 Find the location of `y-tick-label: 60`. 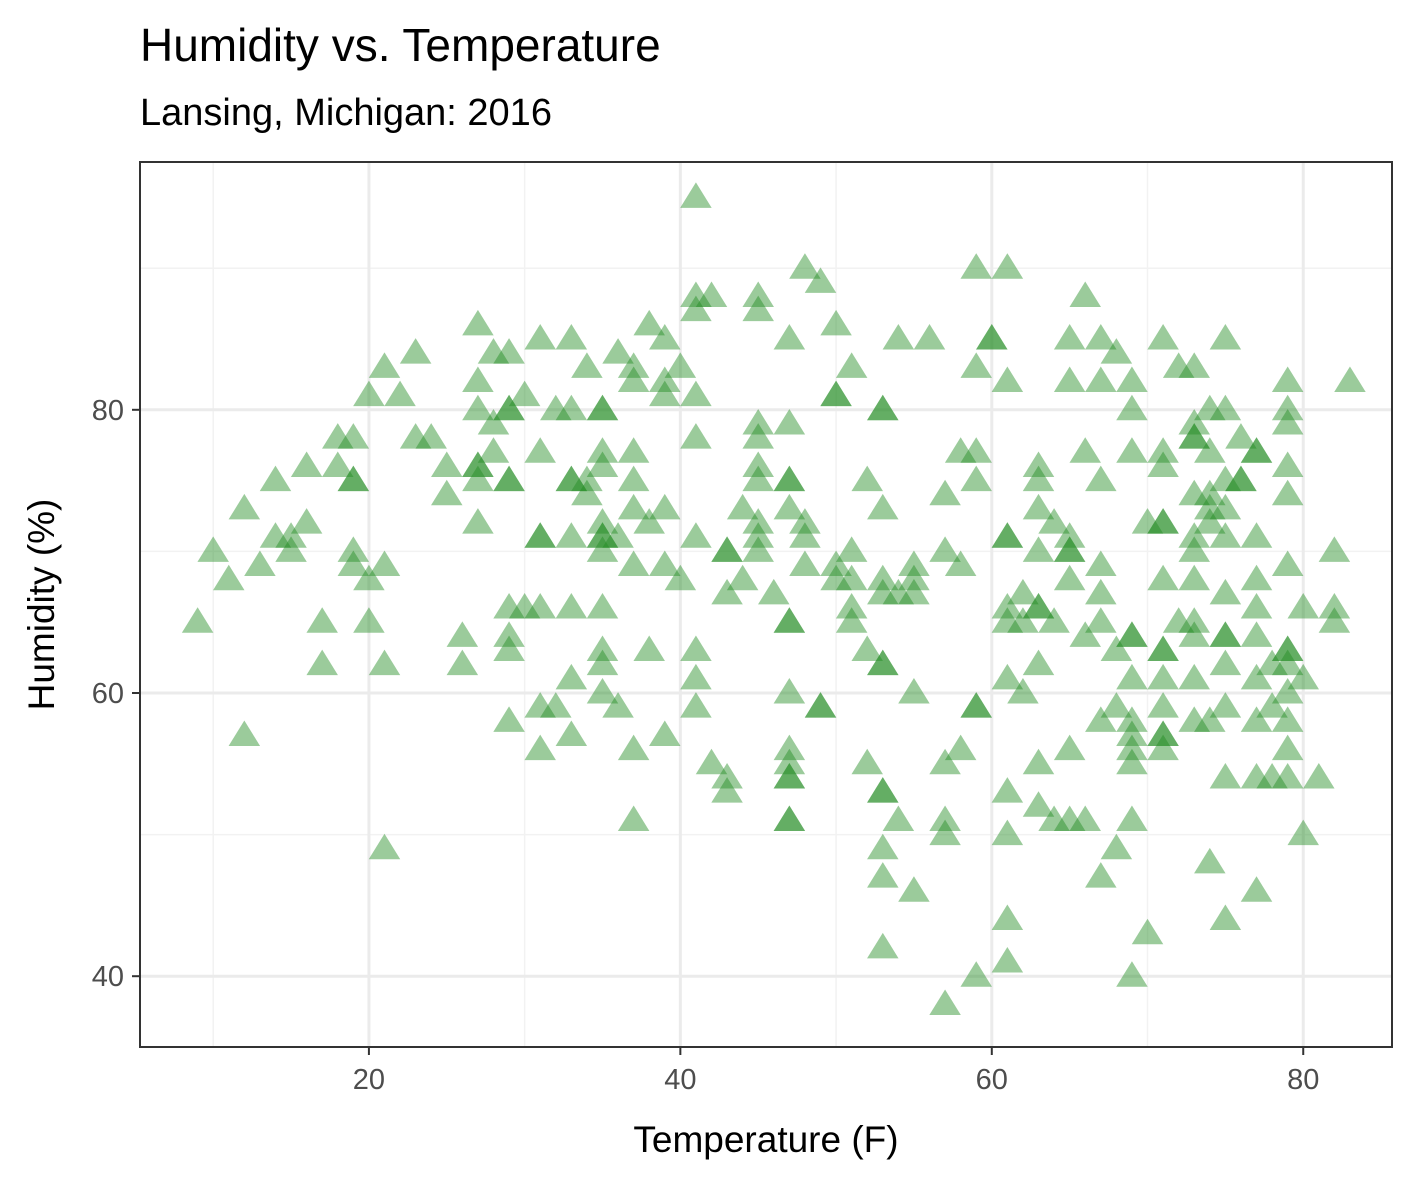

y-tick-label: 60 is located at coordinates (108, 694).